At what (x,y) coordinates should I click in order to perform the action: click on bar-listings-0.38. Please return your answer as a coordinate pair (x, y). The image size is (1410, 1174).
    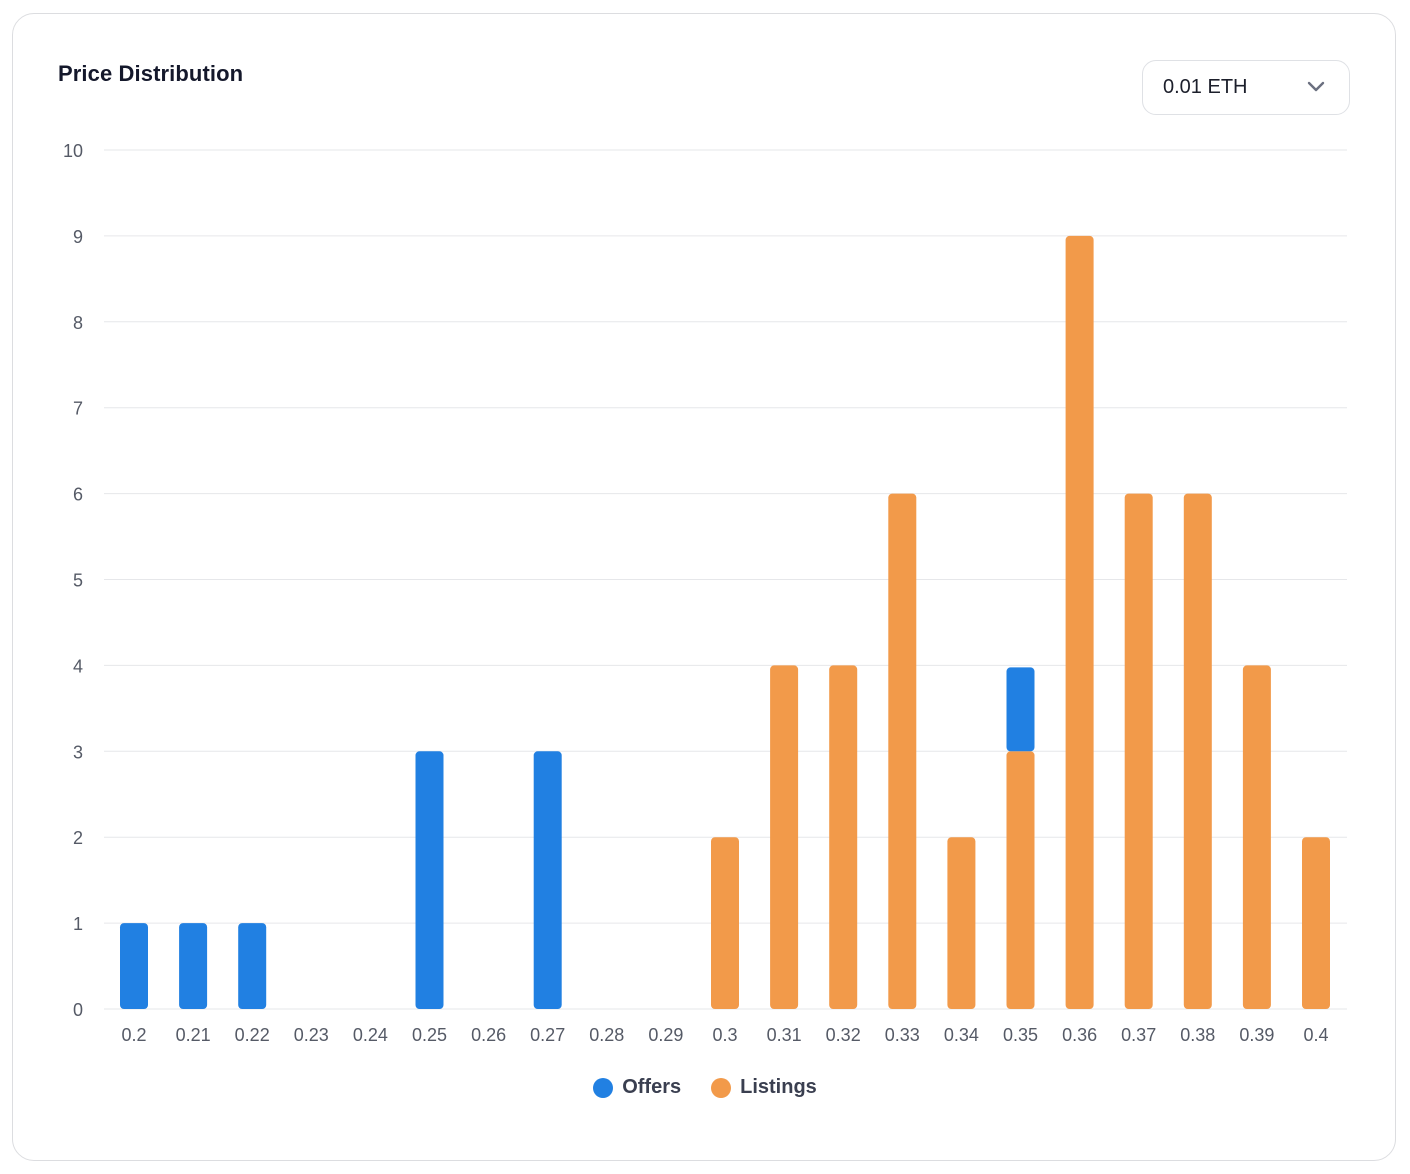
    Looking at the image, I should click on (1197, 751).